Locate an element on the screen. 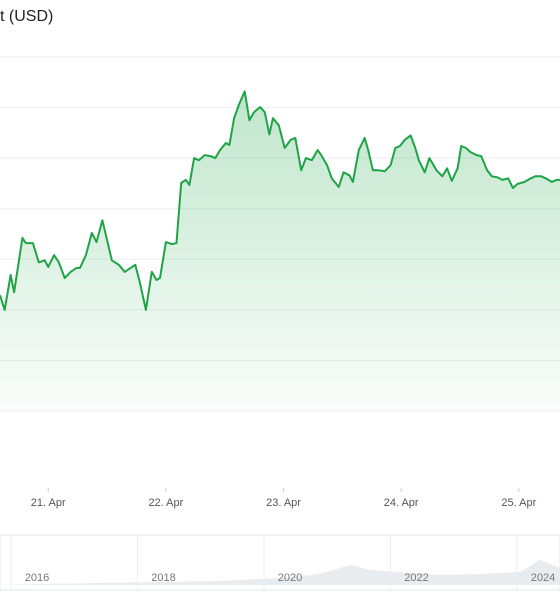 This screenshot has width=560, height=600. navigator-area is located at coordinates (280, 572).